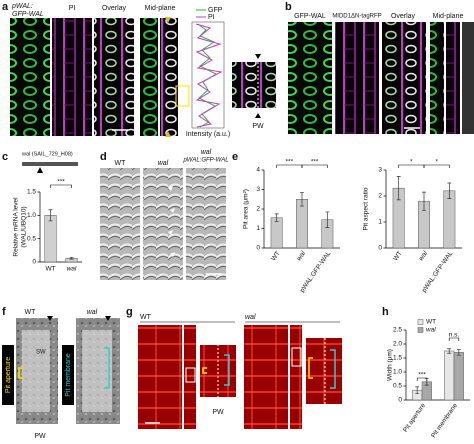 The image size is (474, 444). What do you see at coordinates (235, 157) in the screenshot?
I see `panel-label: e` at bounding box center [235, 157].